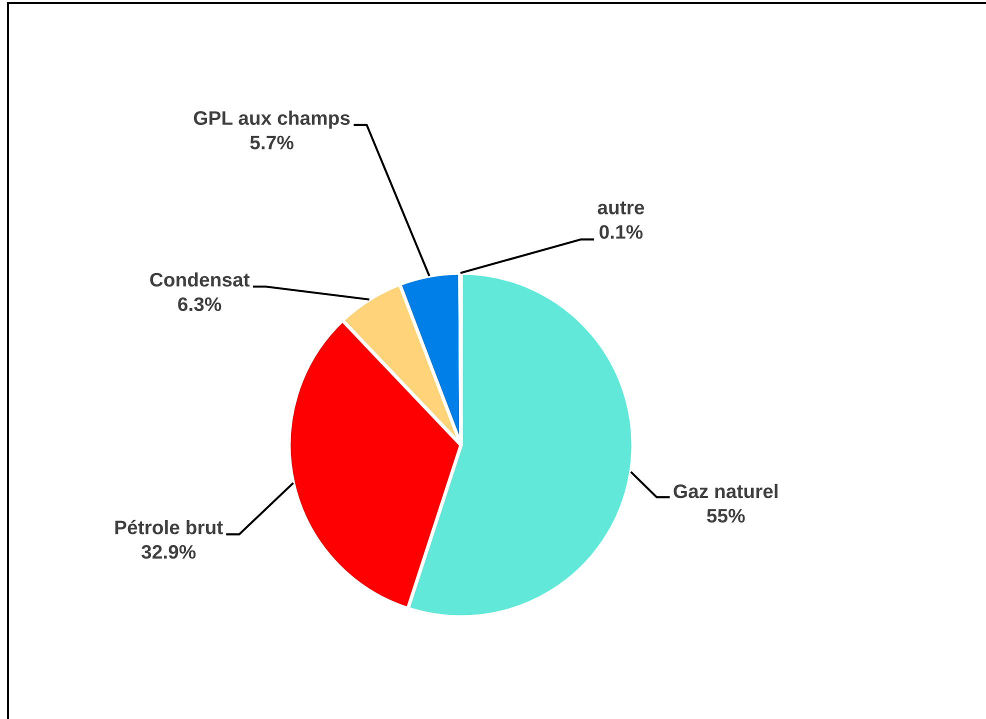  Describe the element at coordinates (272, 143) in the screenshot. I see `data-label: 5.7%` at that location.